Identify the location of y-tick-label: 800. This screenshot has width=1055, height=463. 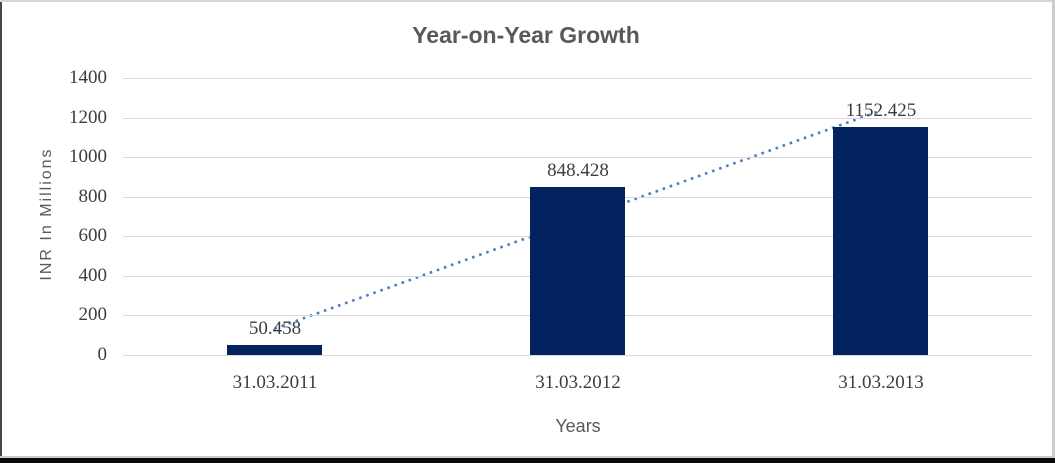
(93, 196).